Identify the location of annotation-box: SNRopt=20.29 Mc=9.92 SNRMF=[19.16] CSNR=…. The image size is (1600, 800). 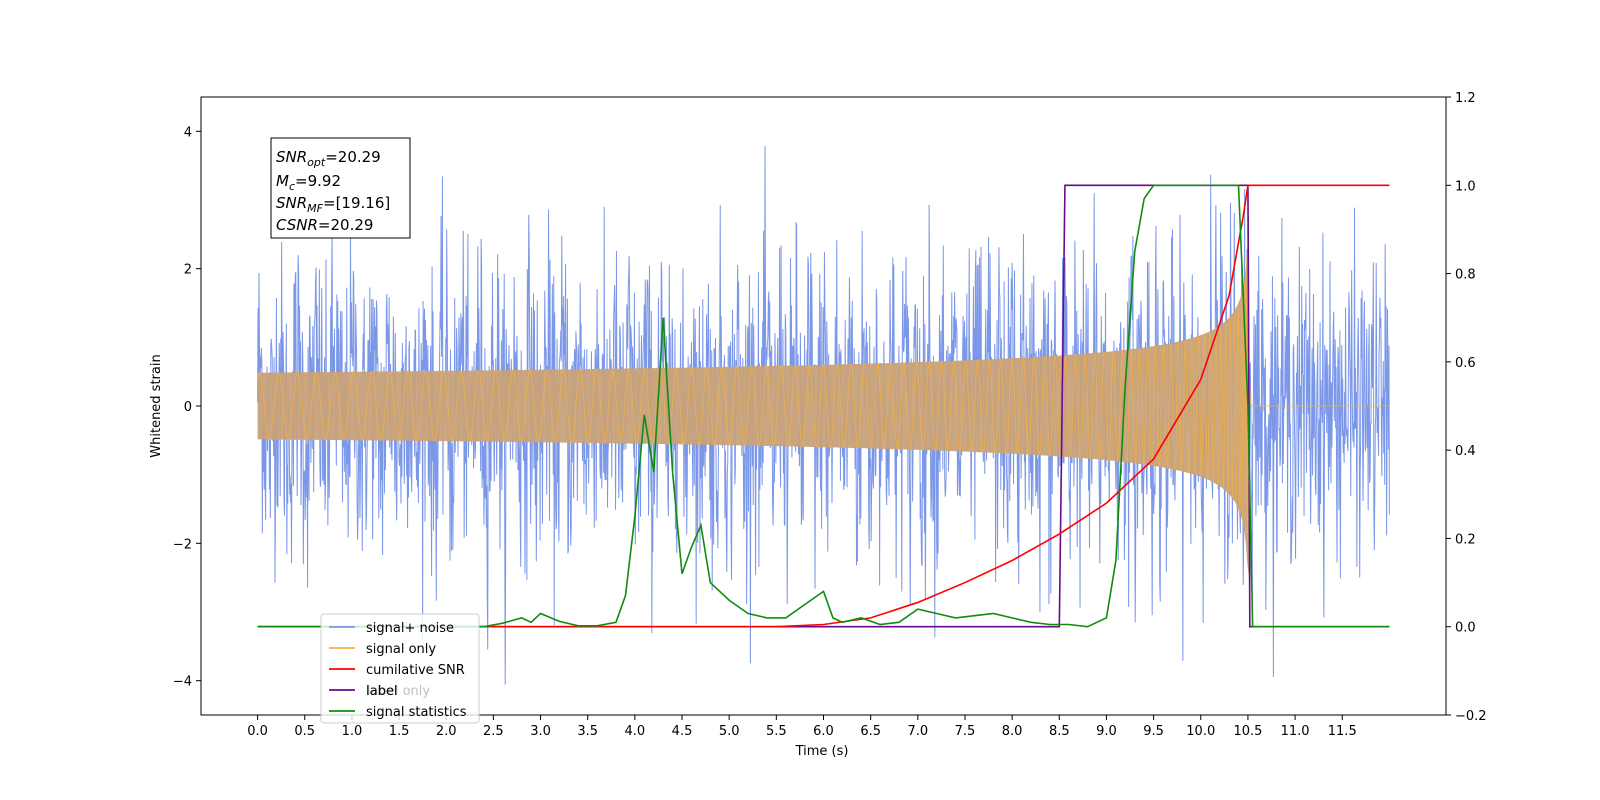
(340, 188).